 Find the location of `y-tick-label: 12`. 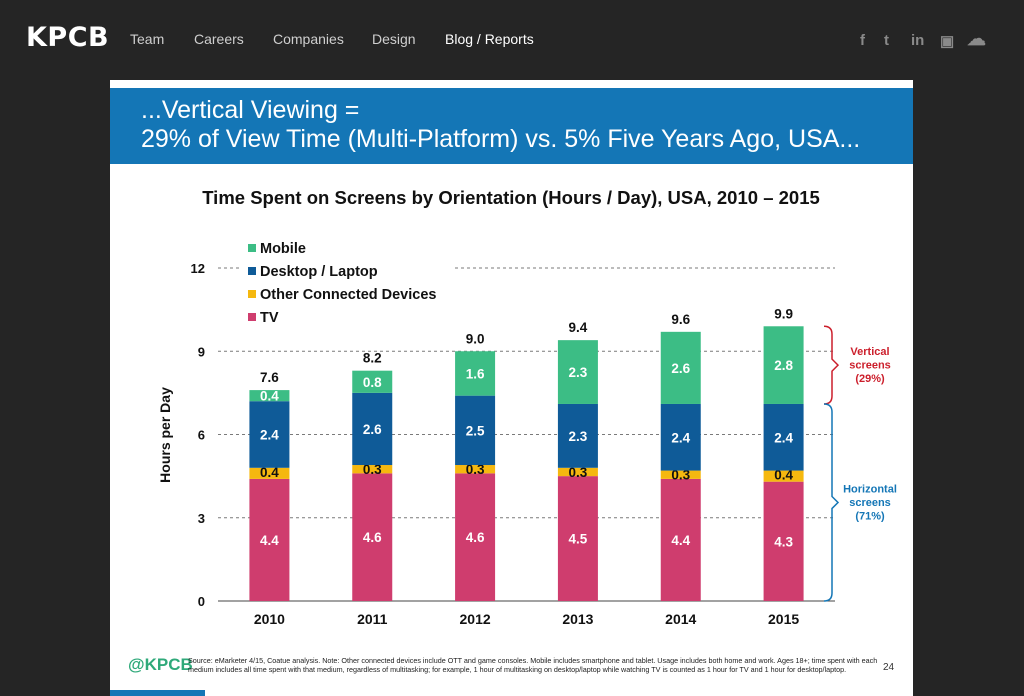

y-tick-label: 12 is located at coordinates (198, 268).